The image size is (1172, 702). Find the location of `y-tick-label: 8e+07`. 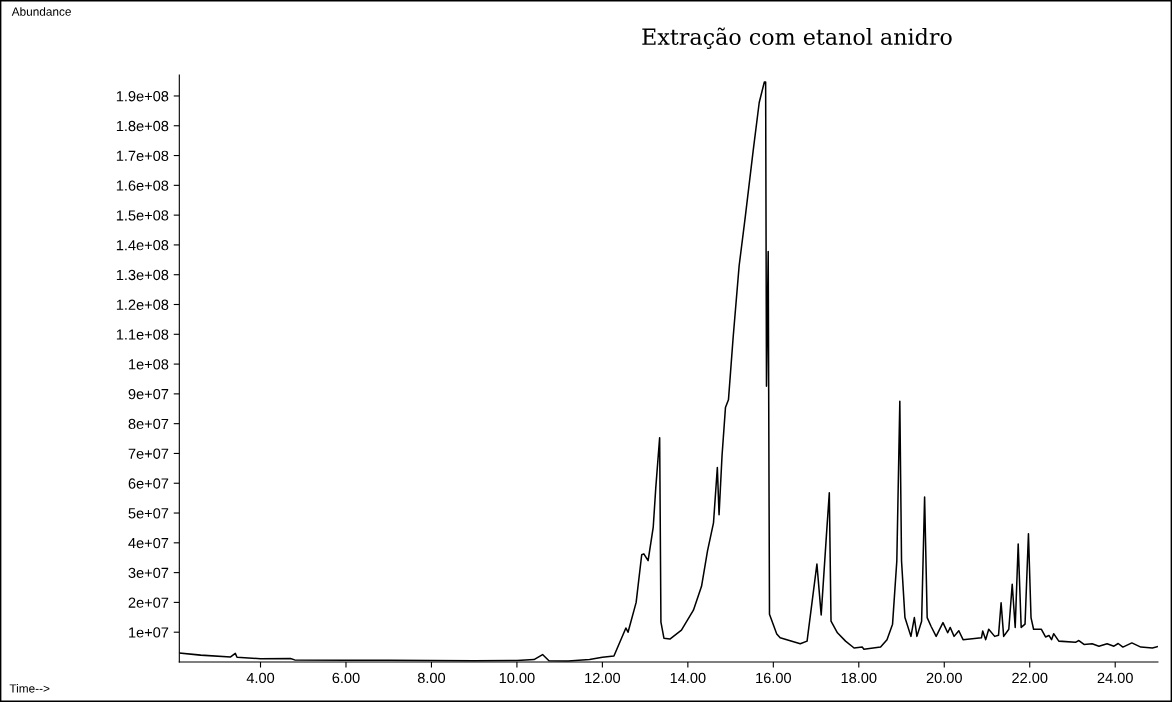

y-tick-label: 8e+07 is located at coordinates (148, 424).